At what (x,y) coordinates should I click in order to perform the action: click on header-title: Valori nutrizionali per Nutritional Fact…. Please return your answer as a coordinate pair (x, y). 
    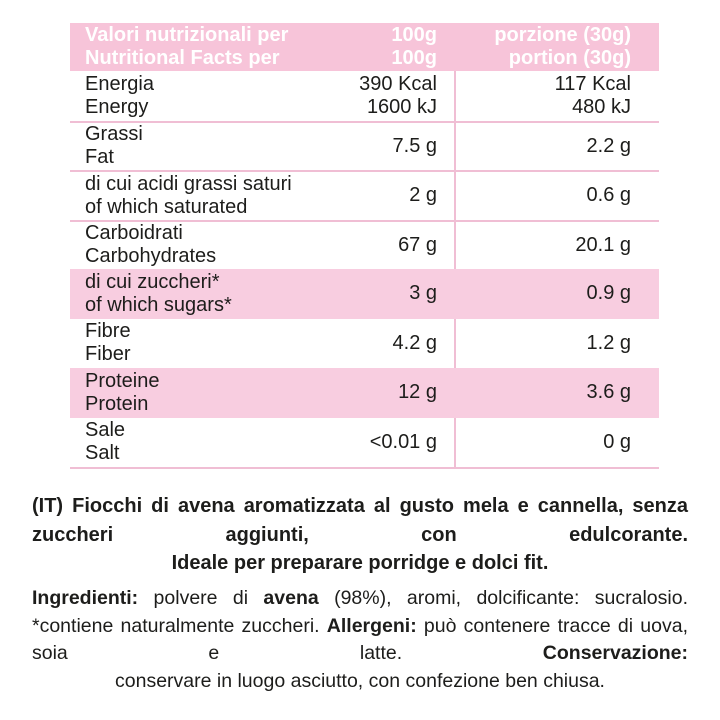
    Looking at the image, I should click on (207, 47).